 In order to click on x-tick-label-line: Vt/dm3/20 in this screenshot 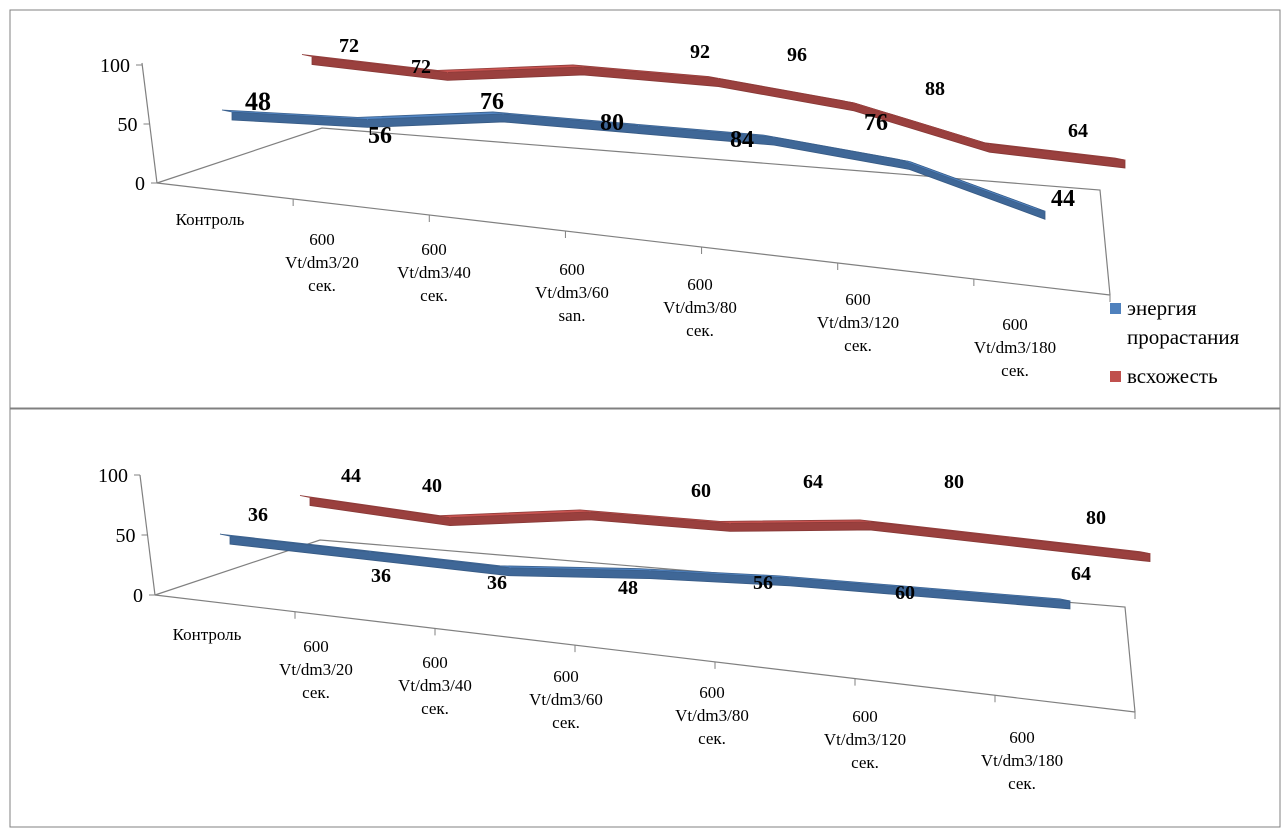, I will do `click(316, 669)`.